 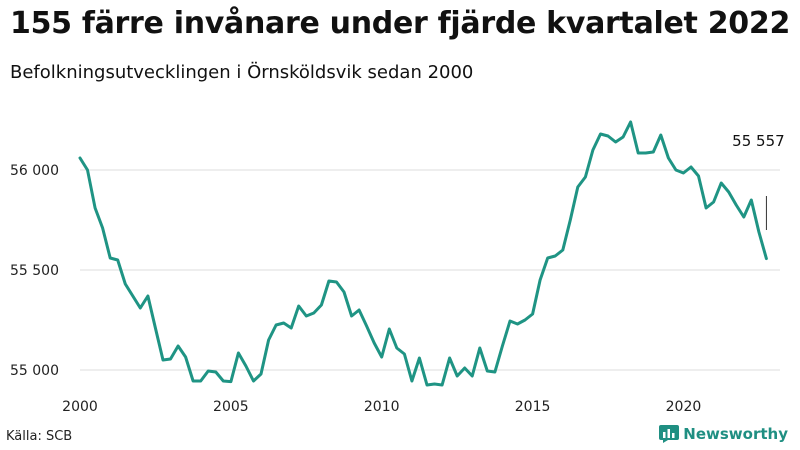 I want to click on x-tick-label: 2000, so click(x=80, y=407).